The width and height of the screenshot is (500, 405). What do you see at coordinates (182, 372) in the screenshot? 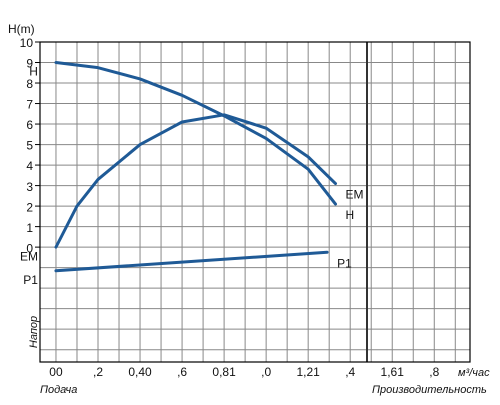
I see `x-tick-label: ,6` at bounding box center [182, 372].